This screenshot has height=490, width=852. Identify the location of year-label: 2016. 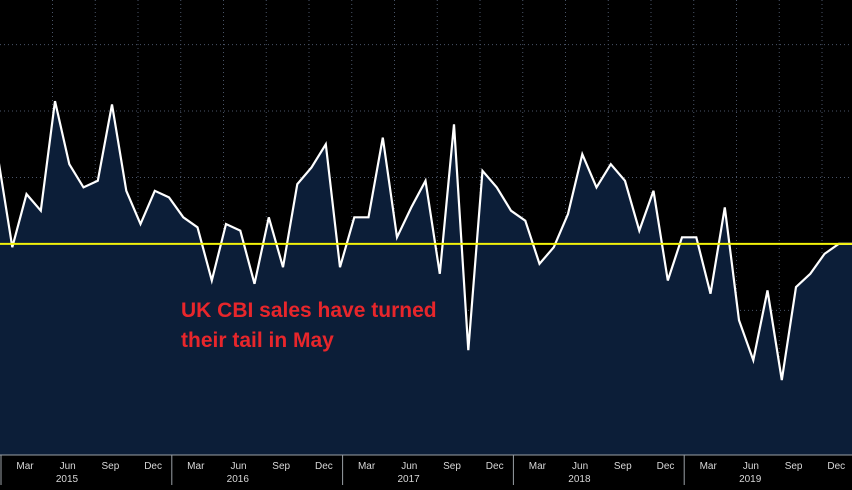
(238, 479).